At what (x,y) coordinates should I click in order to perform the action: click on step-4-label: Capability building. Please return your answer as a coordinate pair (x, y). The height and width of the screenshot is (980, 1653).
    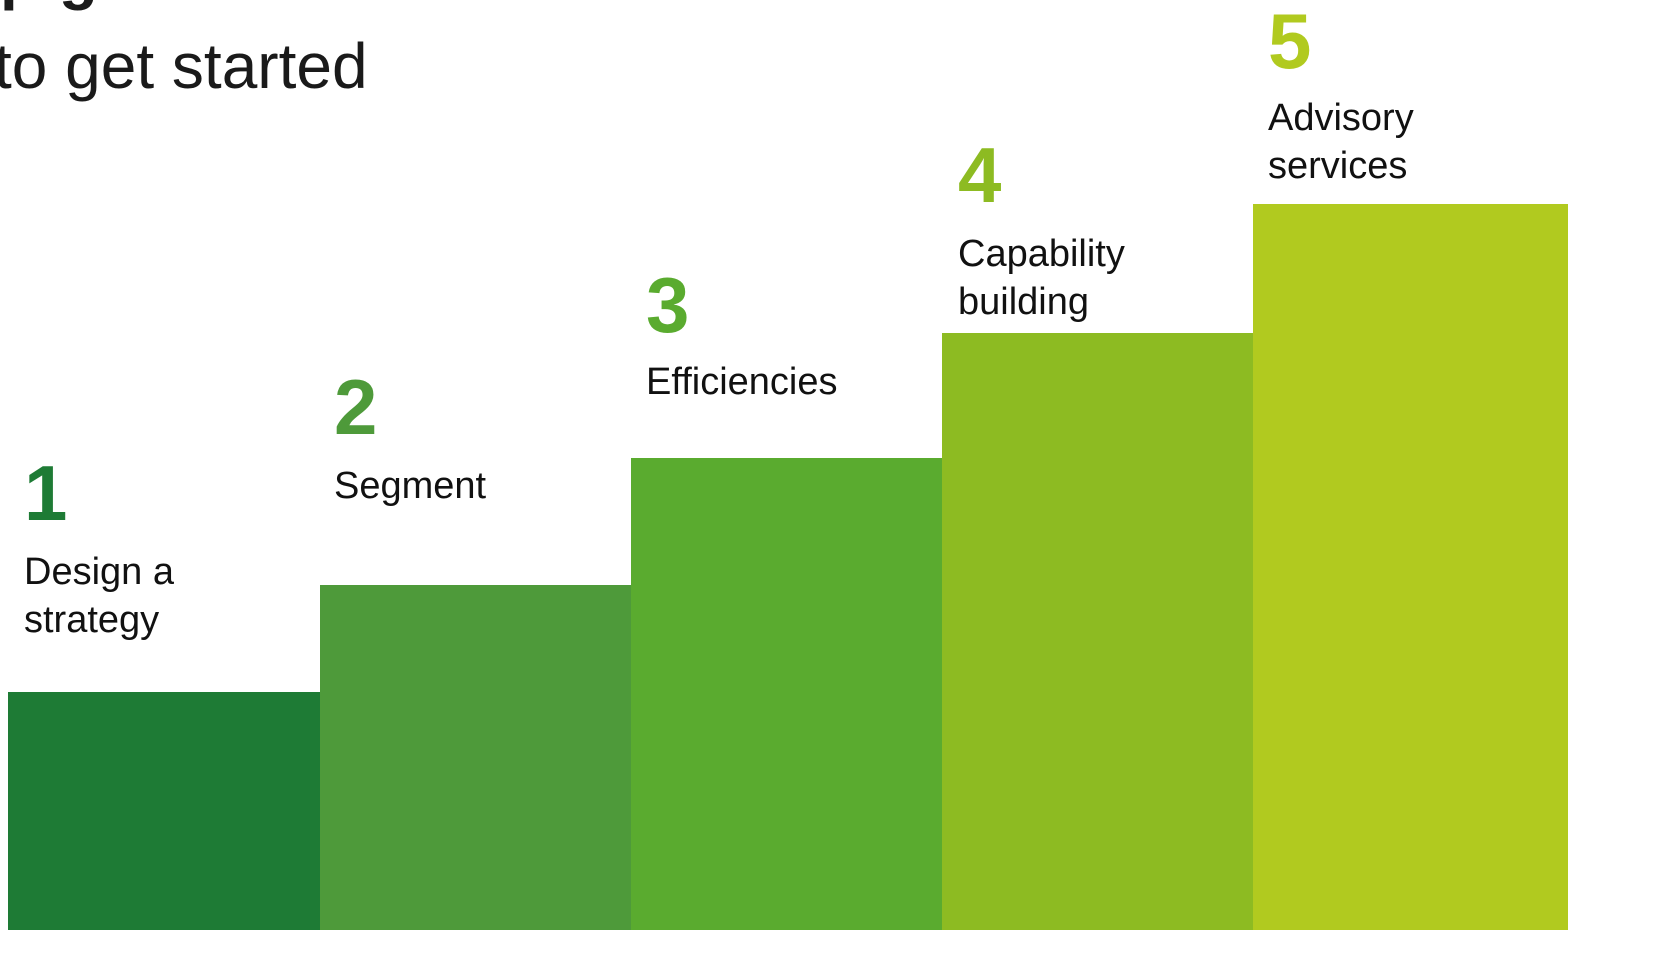
    Looking at the image, I should click on (1041, 278).